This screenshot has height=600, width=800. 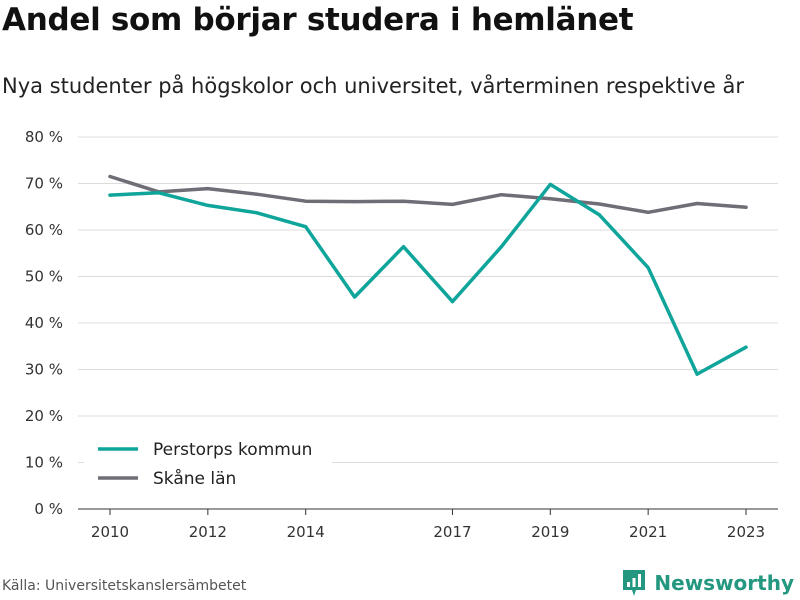 I want to click on y-tick-label: 0 %, so click(x=48, y=509).